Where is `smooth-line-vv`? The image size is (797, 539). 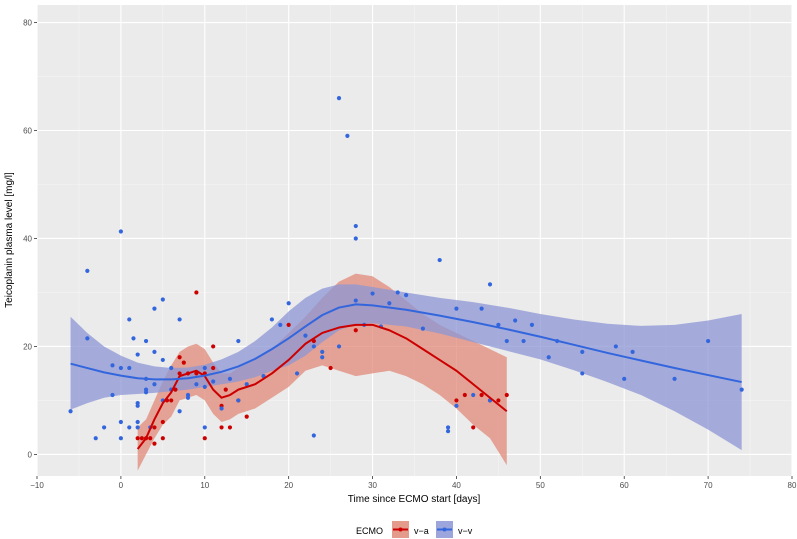 smooth-line-vv is located at coordinates (406, 343).